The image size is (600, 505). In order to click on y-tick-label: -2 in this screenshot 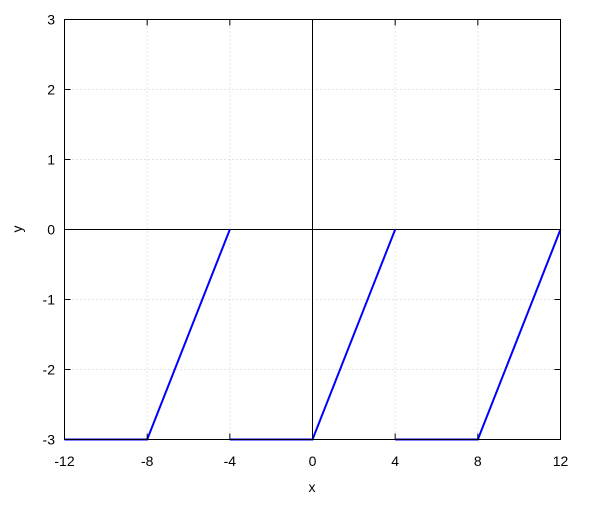, I will do `click(49, 370)`.